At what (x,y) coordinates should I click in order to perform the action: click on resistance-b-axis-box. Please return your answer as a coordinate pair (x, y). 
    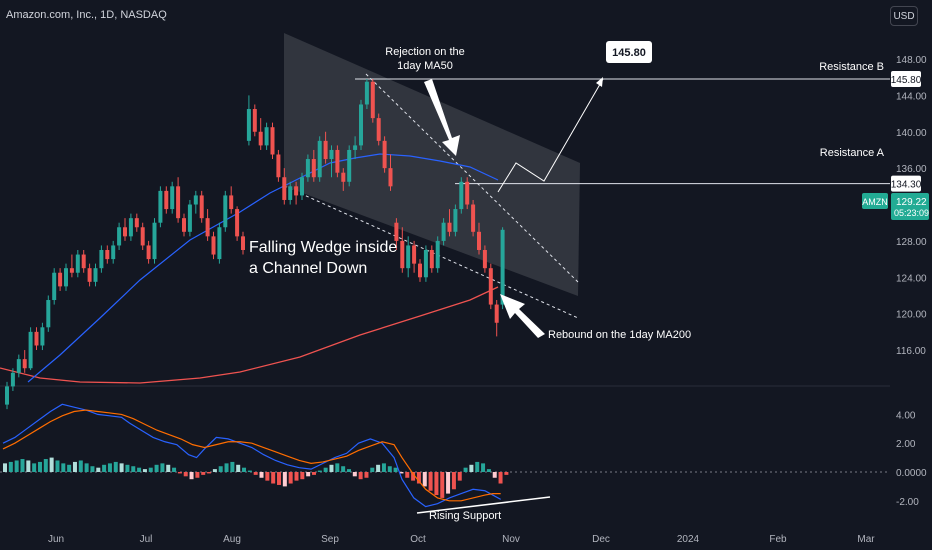
    Looking at the image, I should click on (906, 79).